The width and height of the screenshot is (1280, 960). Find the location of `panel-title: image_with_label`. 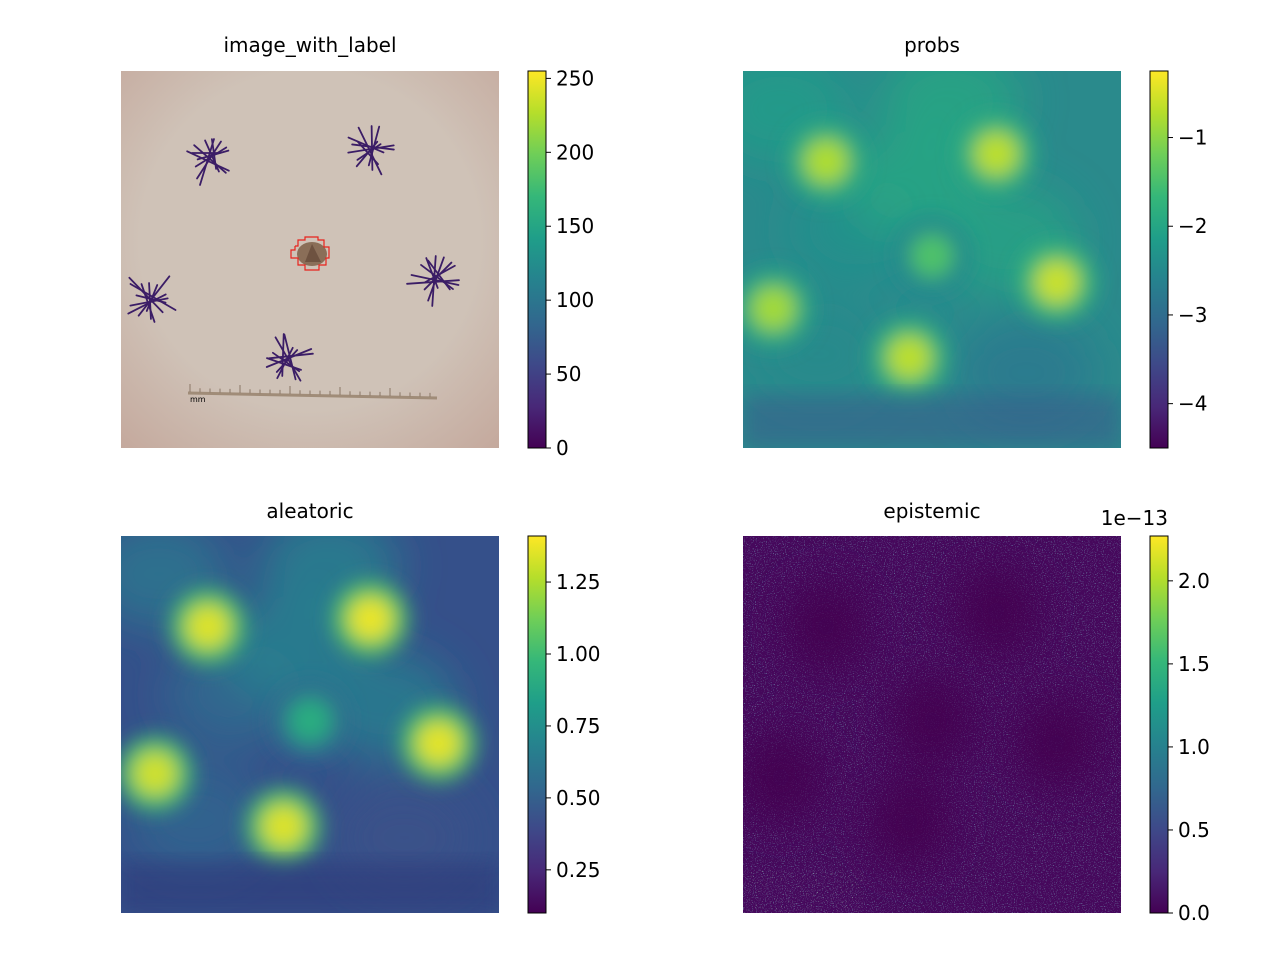

panel-title: image_with_label is located at coordinates (309, 45).